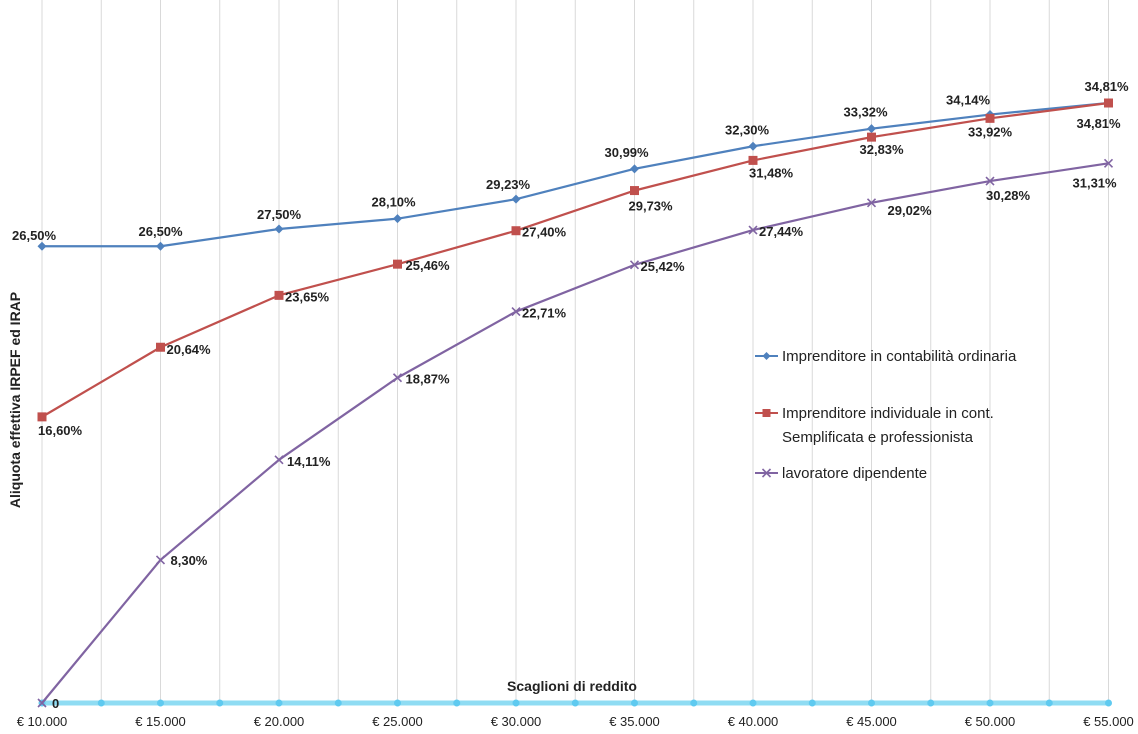 The height and width of the screenshot is (734, 1138). Describe the element at coordinates (766, 413) in the screenshot. I see `square-marker-icon` at that location.